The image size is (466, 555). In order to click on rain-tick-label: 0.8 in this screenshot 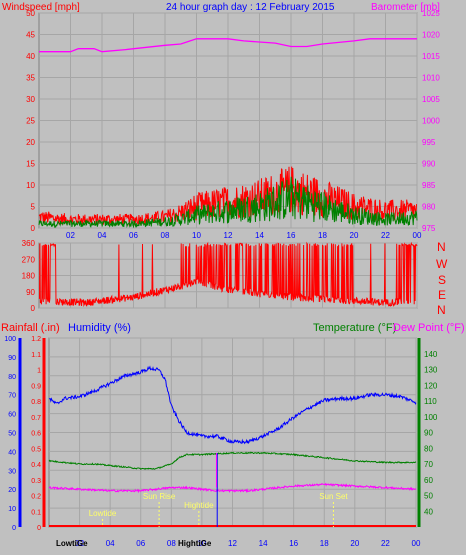, I will do `click(36, 402)`.